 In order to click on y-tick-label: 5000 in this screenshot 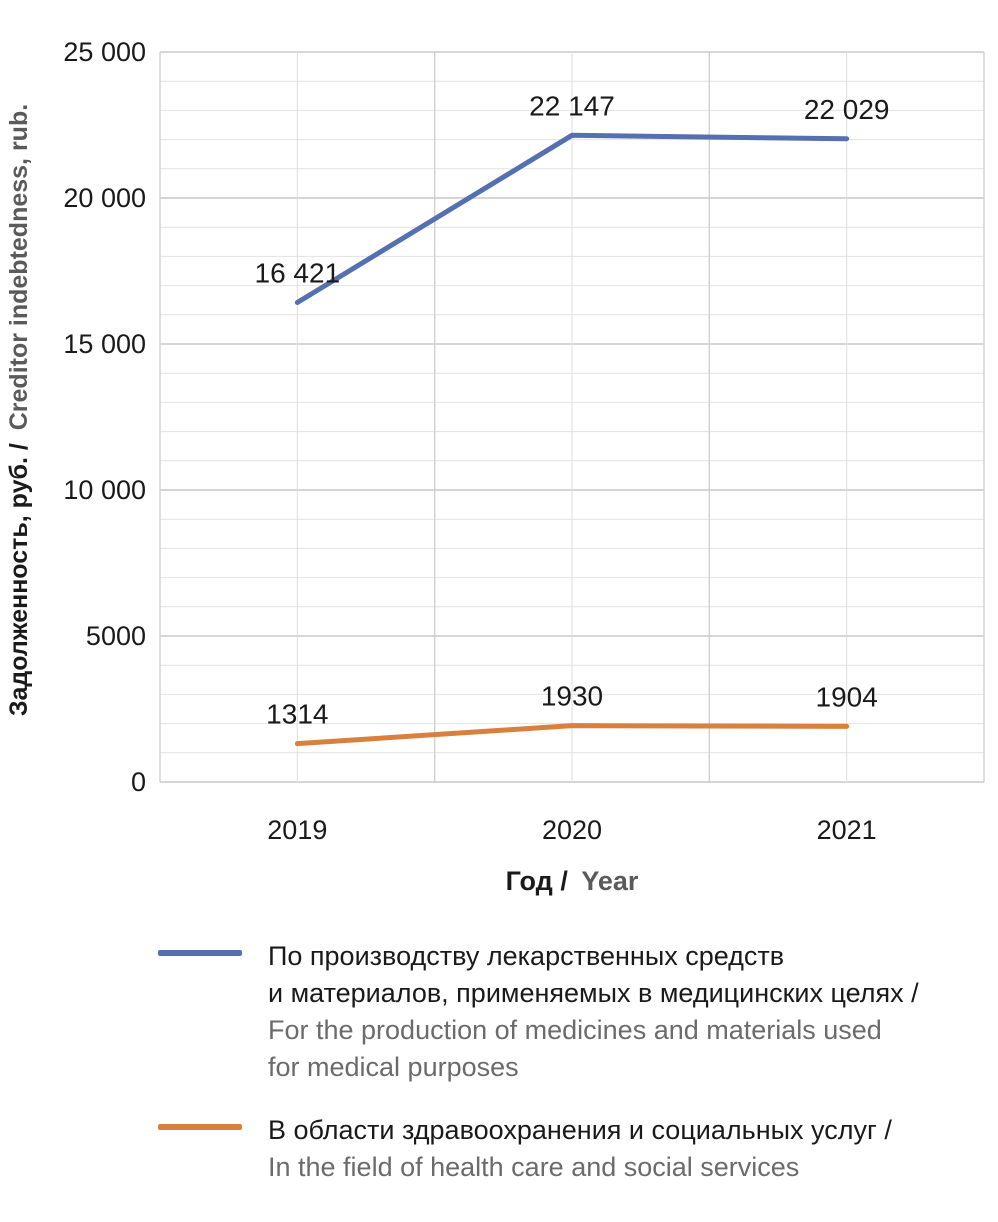, I will do `click(116, 636)`.